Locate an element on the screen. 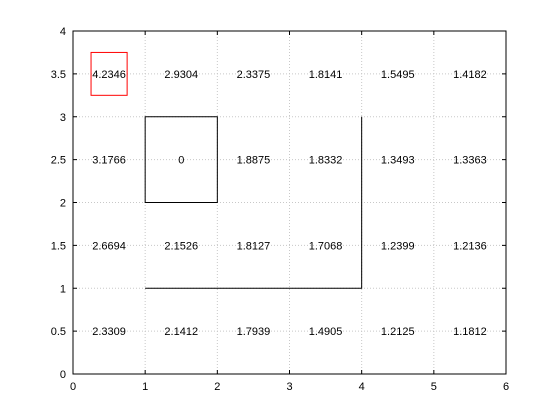 The height and width of the screenshot is (420, 560). cell-value-label: 1.4182 is located at coordinates (470, 75).